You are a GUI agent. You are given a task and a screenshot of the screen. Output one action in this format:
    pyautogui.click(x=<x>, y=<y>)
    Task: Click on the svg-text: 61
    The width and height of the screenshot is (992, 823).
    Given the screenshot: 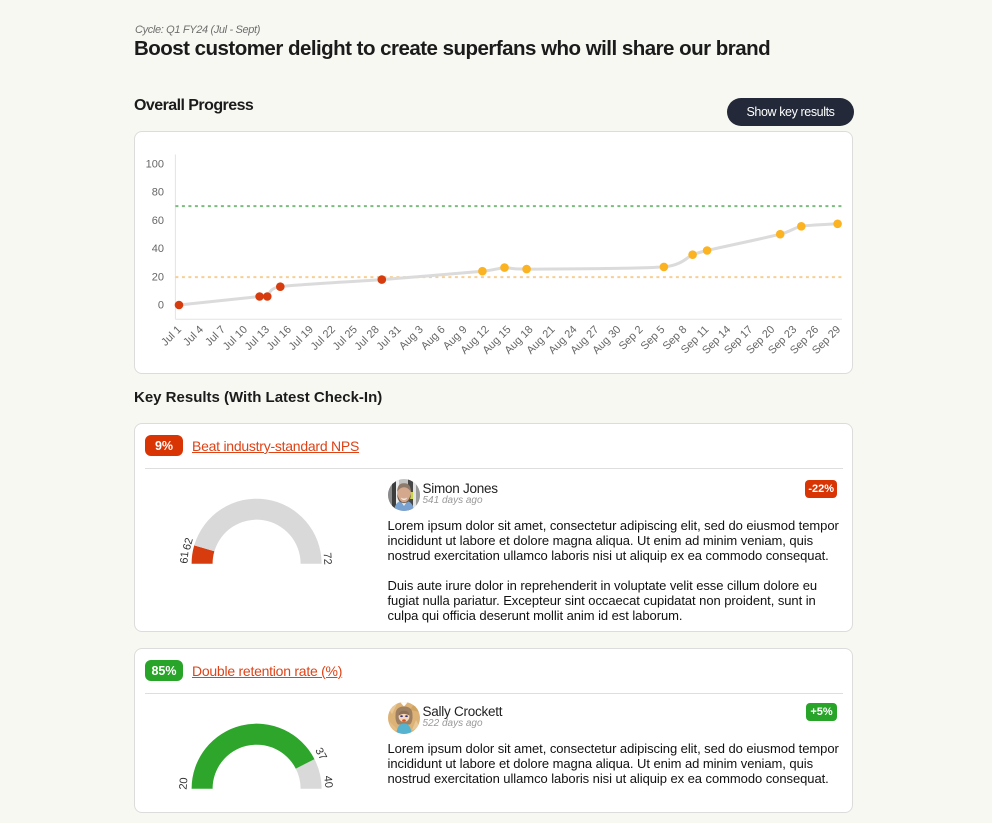 What is the action you would take?
    pyautogui.click(x=184, y=557)
    